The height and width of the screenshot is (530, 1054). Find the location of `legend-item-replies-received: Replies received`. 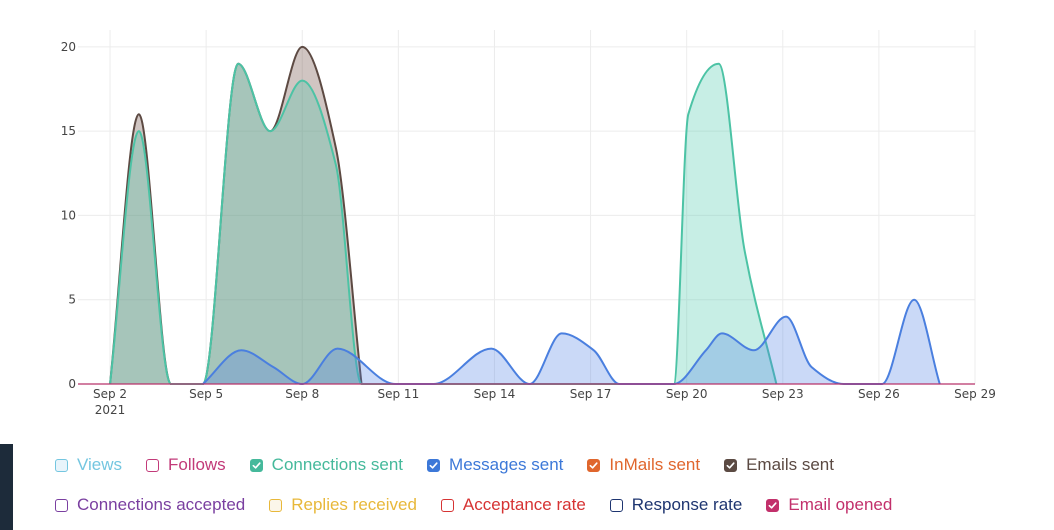

legend-item-replies-received: Replies received is located at coordinates (343, 505).